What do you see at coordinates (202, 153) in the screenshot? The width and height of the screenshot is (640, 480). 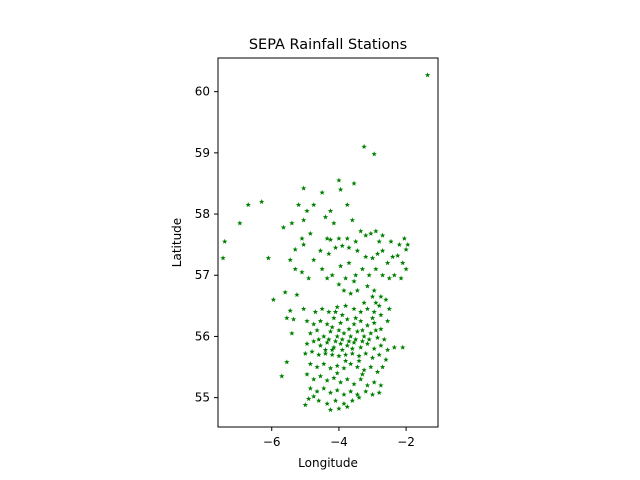 I see `y-tick-label: 59` at bounding box center [202, 153].